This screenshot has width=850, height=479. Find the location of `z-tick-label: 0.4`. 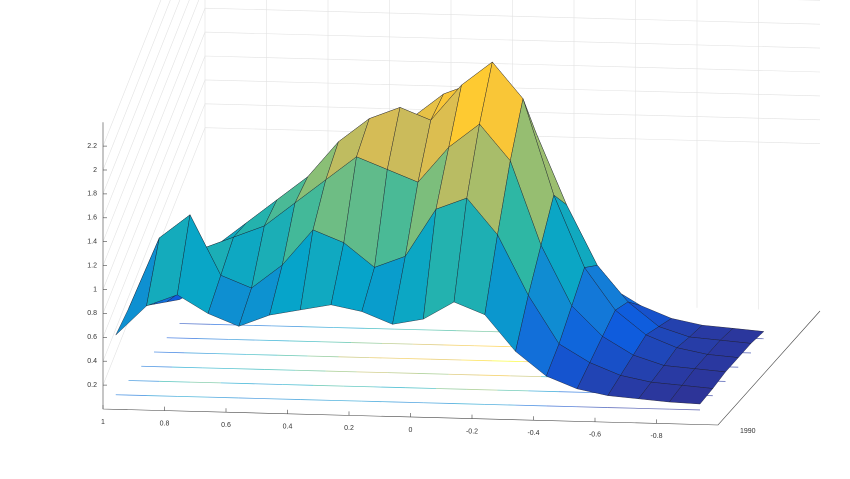

z-tick-label: 0.4 is located at coordinates (92, 361).